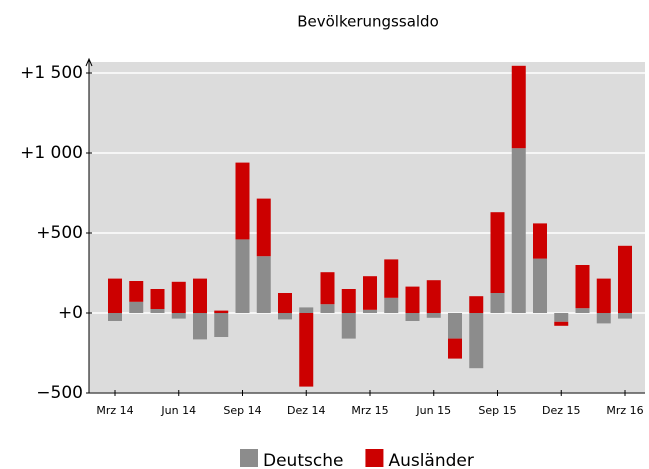 The width and height of the screenshot is (649, 469). Describe the element at coordinates (178, 410) in the screenshot. I see `x-tick-label: Jun 14` at that location.